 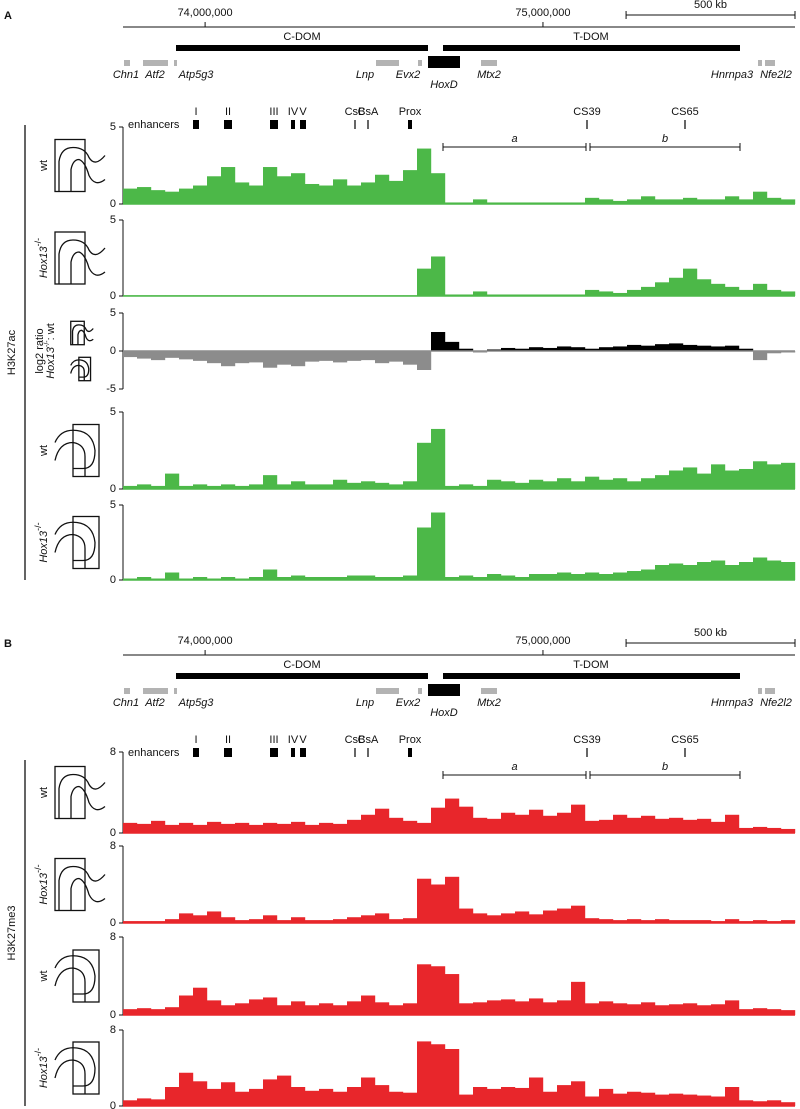 What do you see at coordinates (368, 740) in the screenshot?
I see `enhancer-label: CsA` at bounding box center [368, 740].